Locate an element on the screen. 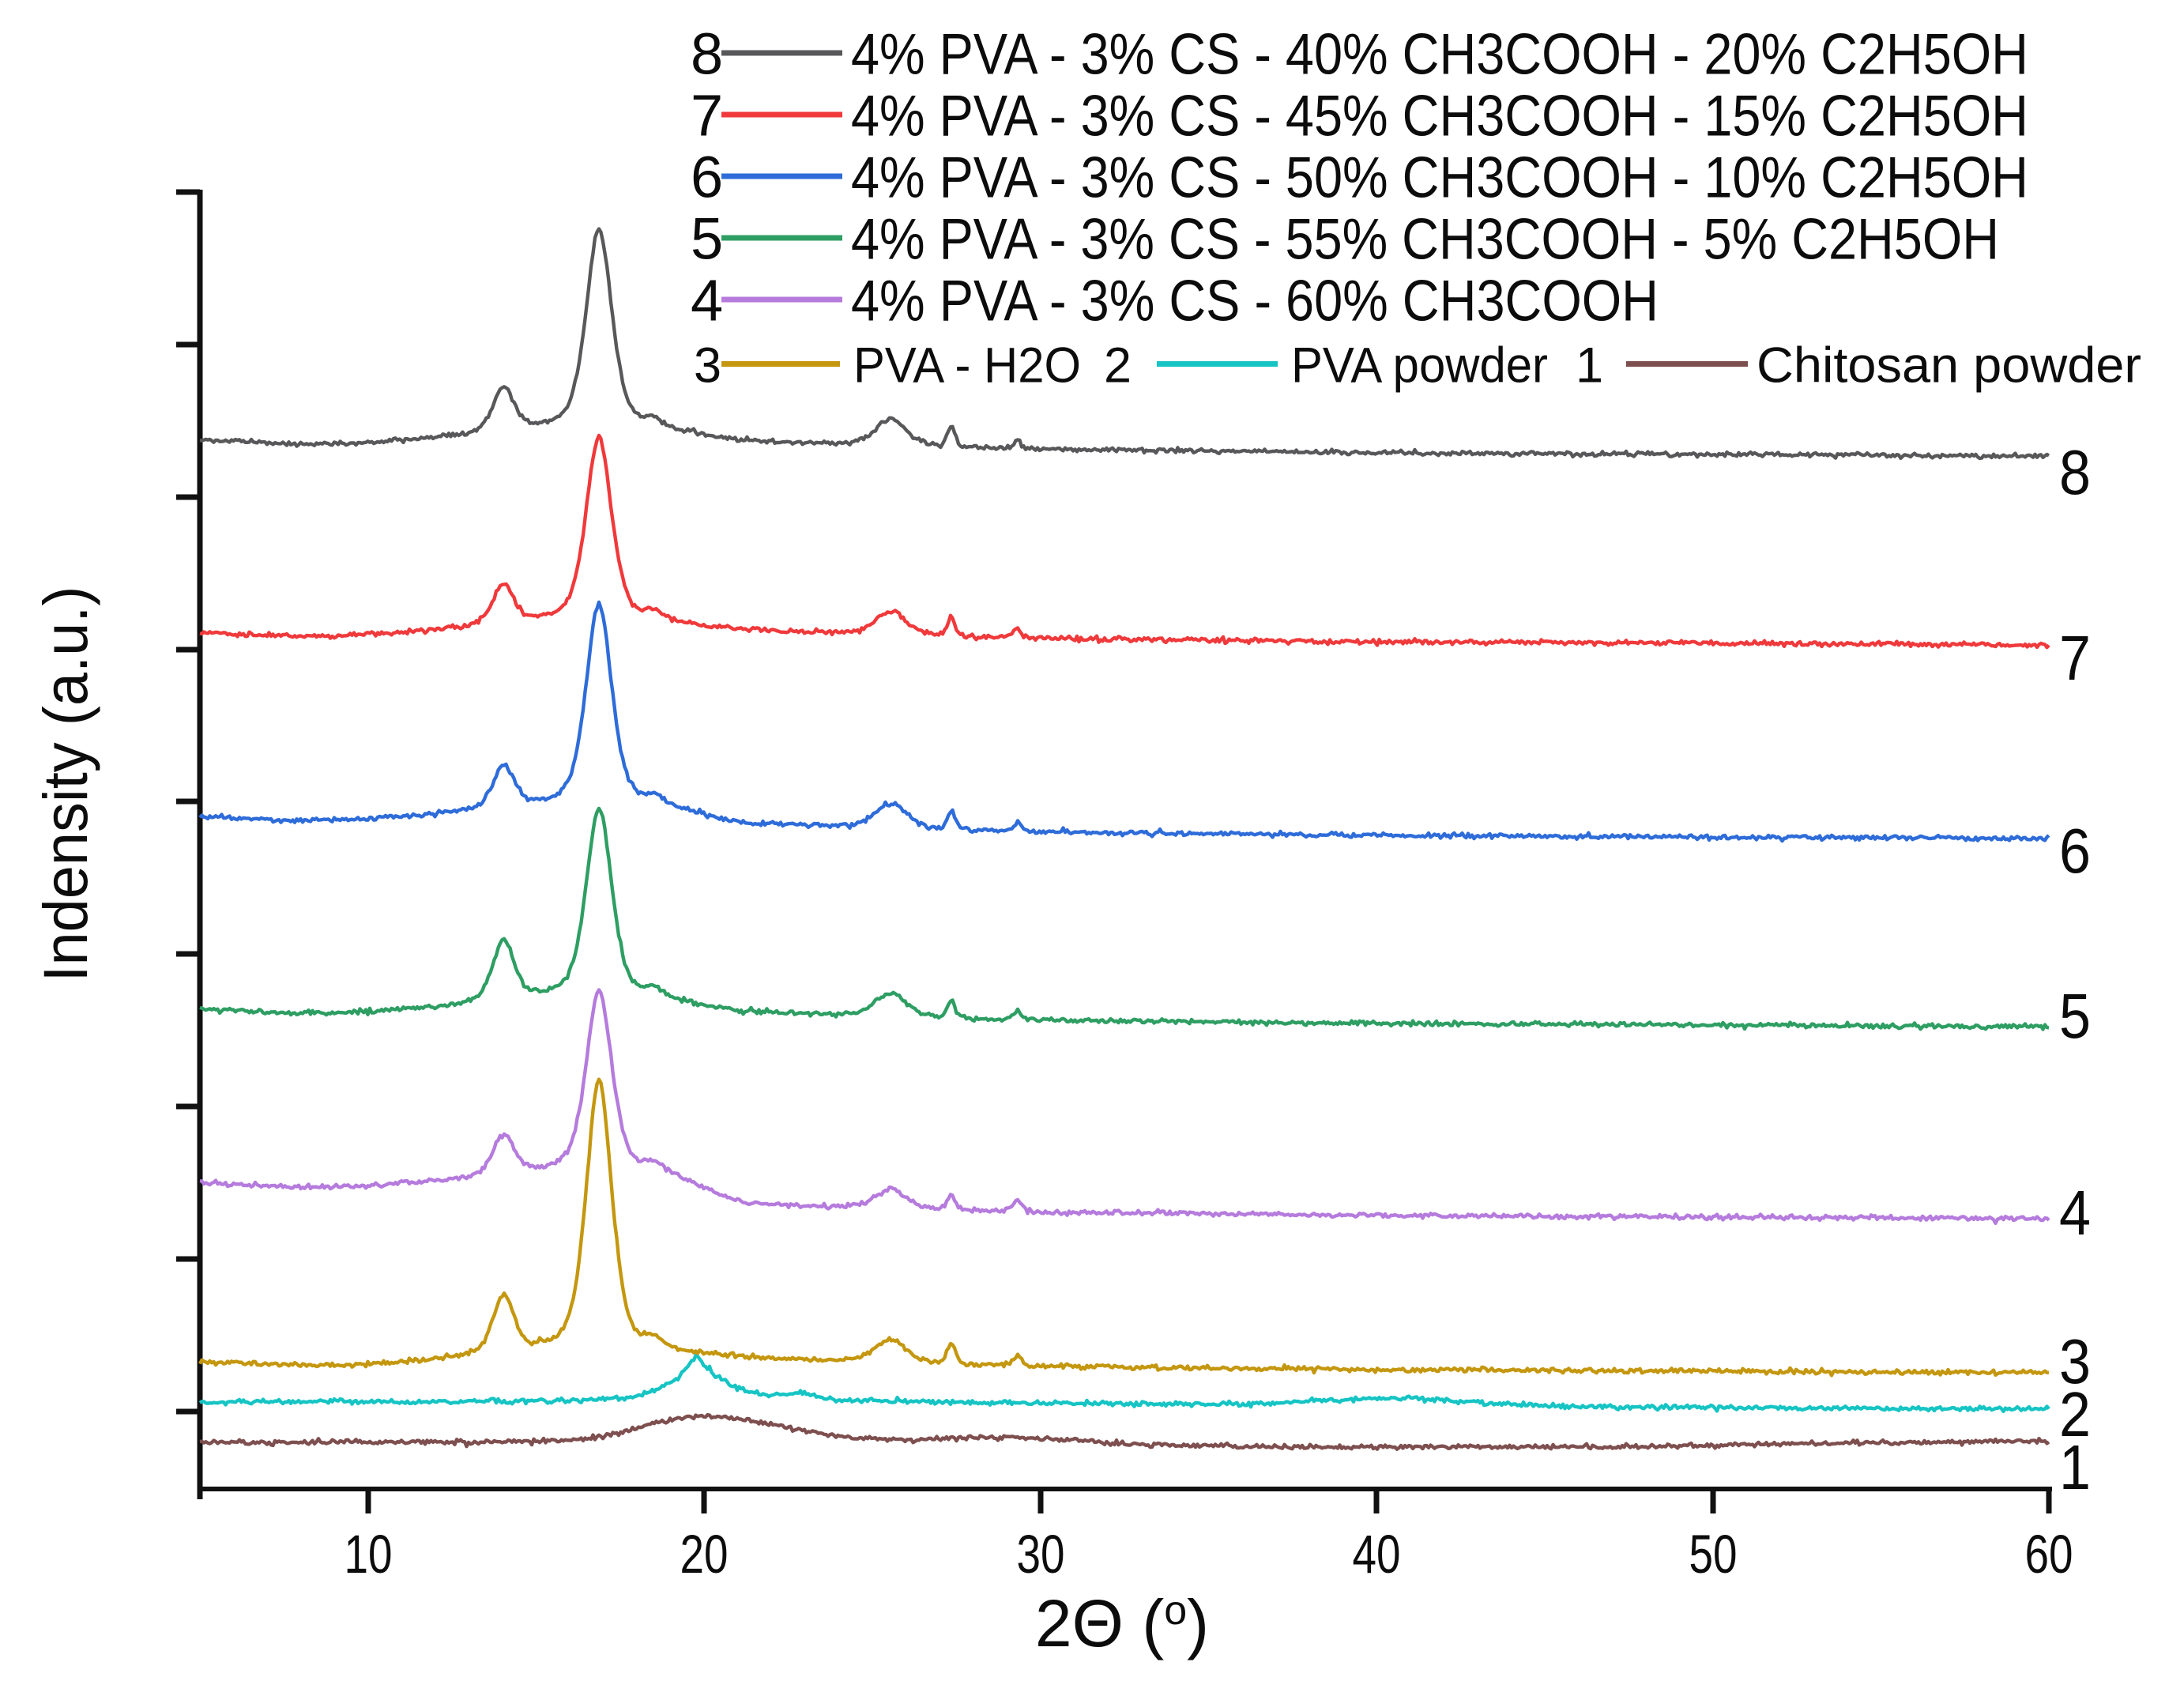 This screenshot has height=1700, width=2184. svg-text: 60 is located at coordinates (2049, 1555).